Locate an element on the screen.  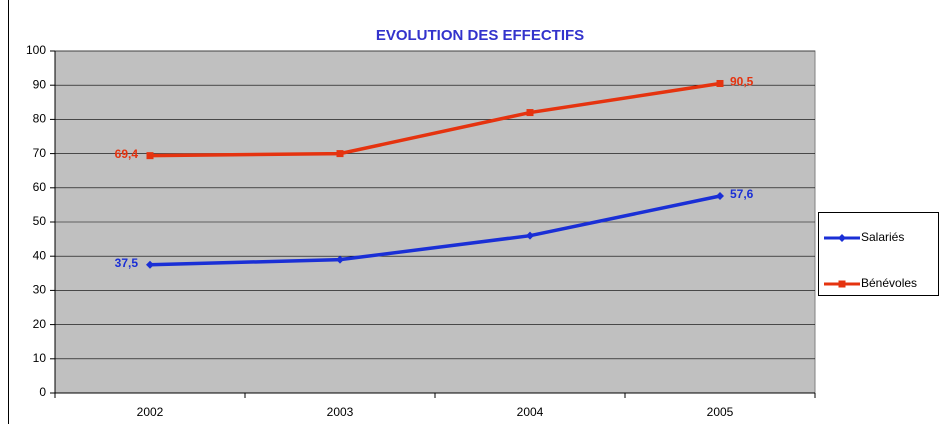
y-tick-label: 30 is located at coordinates (40, 290).